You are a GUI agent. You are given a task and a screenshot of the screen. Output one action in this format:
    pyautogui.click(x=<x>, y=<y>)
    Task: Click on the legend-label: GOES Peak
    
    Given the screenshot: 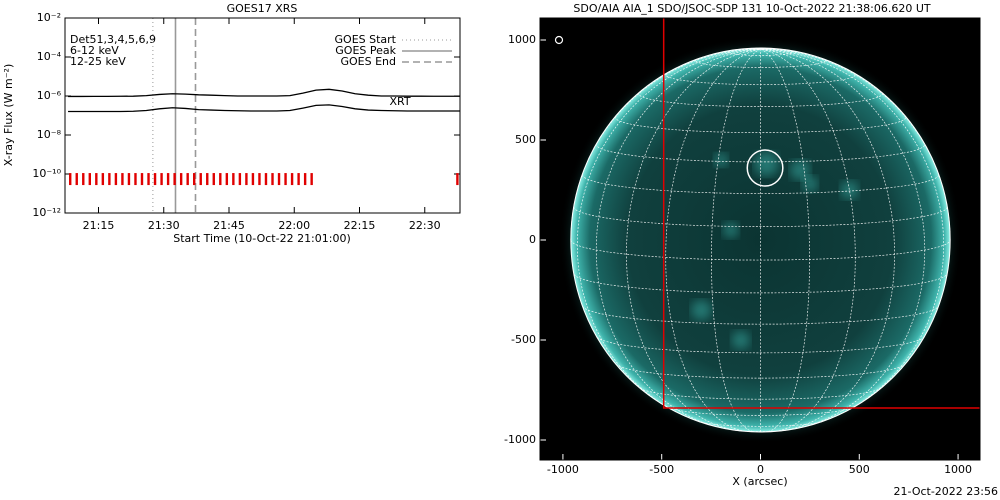 What is the action you would take?
    pyautogui.click(x=365, y=50)
    